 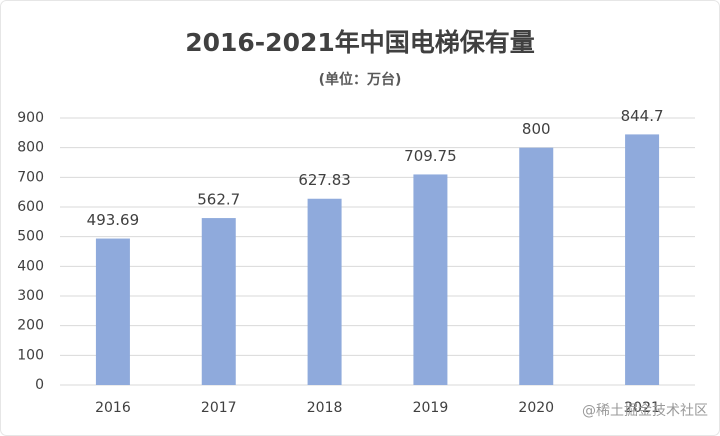 What do you see at coordinates (30, 237) in the screenshot?
I see `y-tick-label: 500` at bounding box center [30, 237].